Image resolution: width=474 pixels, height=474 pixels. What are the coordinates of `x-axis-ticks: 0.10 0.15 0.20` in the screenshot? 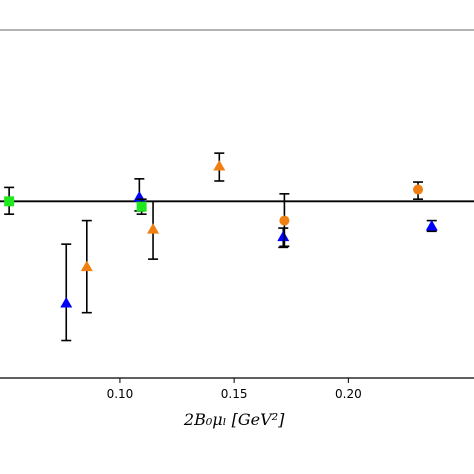 It's located at (234, 389).